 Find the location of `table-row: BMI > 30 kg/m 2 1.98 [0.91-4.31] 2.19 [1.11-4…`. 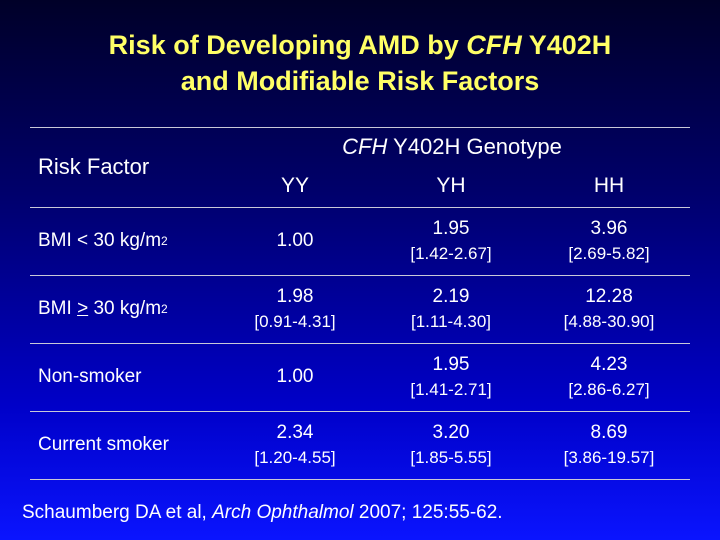

table-row: BMI > 30 kg/m 2 1.98 [0.91-4.31] 2.19 [1.11-4… is located at coordinates (360, 309).